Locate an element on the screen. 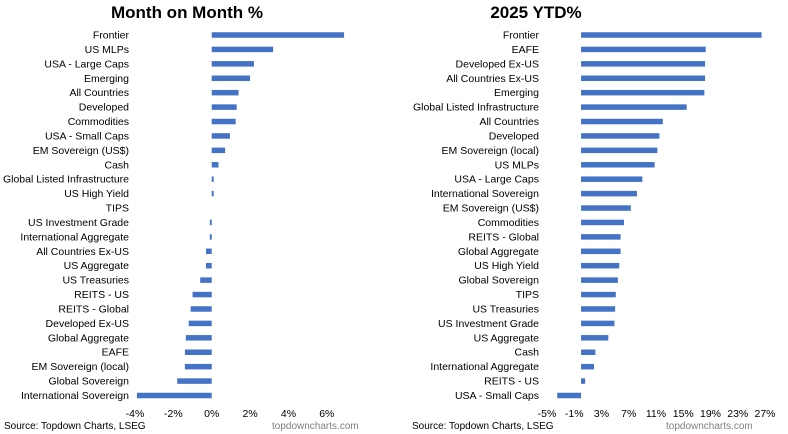 This screenshot has width=788, height=434. x-tick-label: 11% is located at coordinates (656, 414).